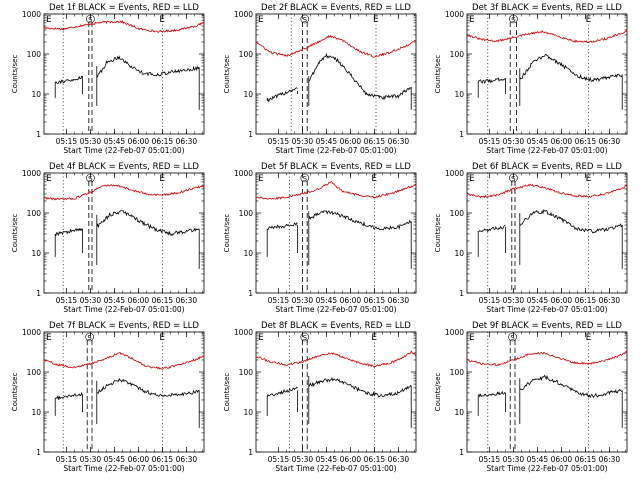 This screenshot has width=640, height=484. I want to click on panel-title: Det 1f BLACK = Events, RED = LLD, so click(124, 8).